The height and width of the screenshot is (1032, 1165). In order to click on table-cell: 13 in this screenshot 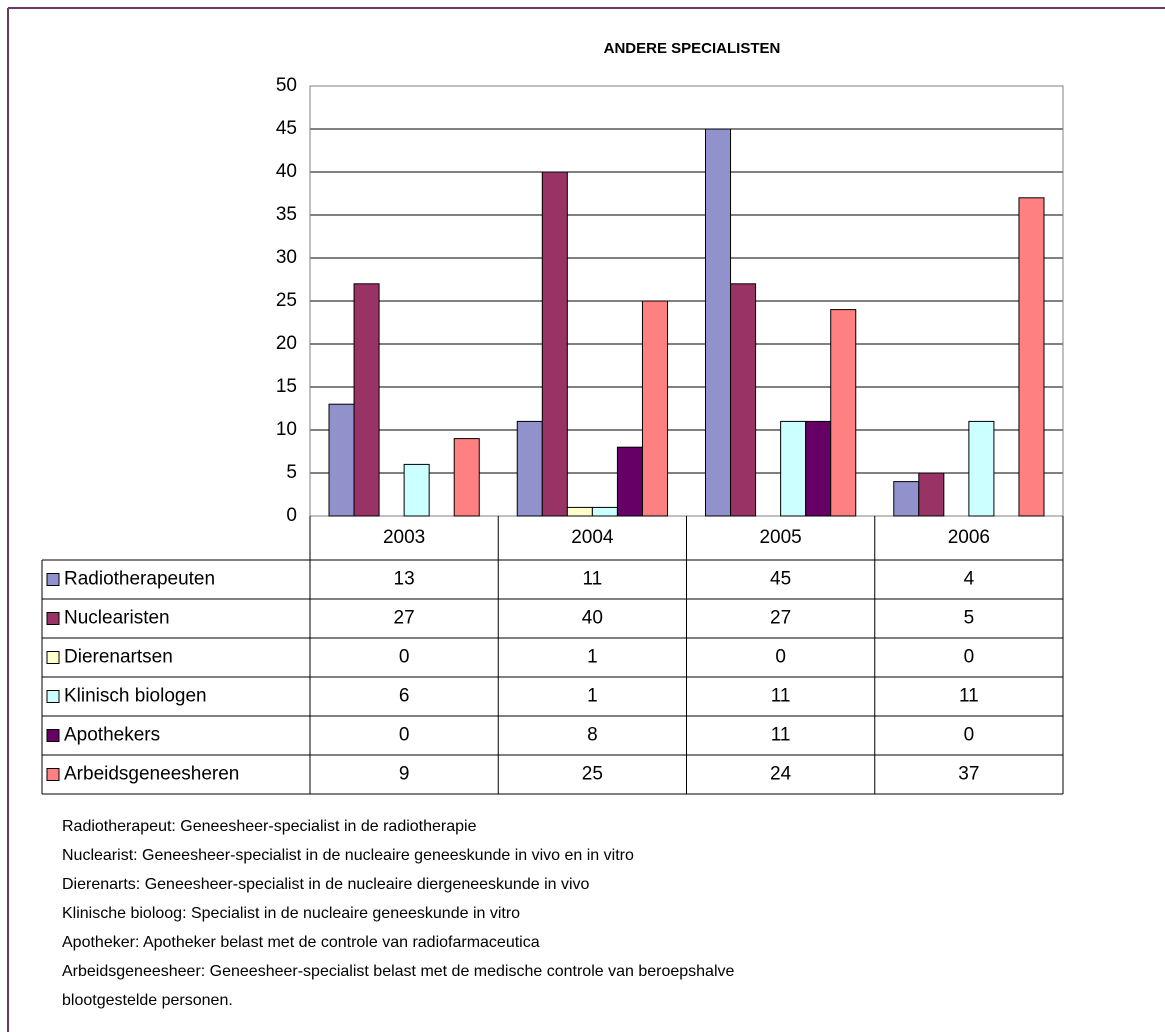, I will do `click(404, 579)`.